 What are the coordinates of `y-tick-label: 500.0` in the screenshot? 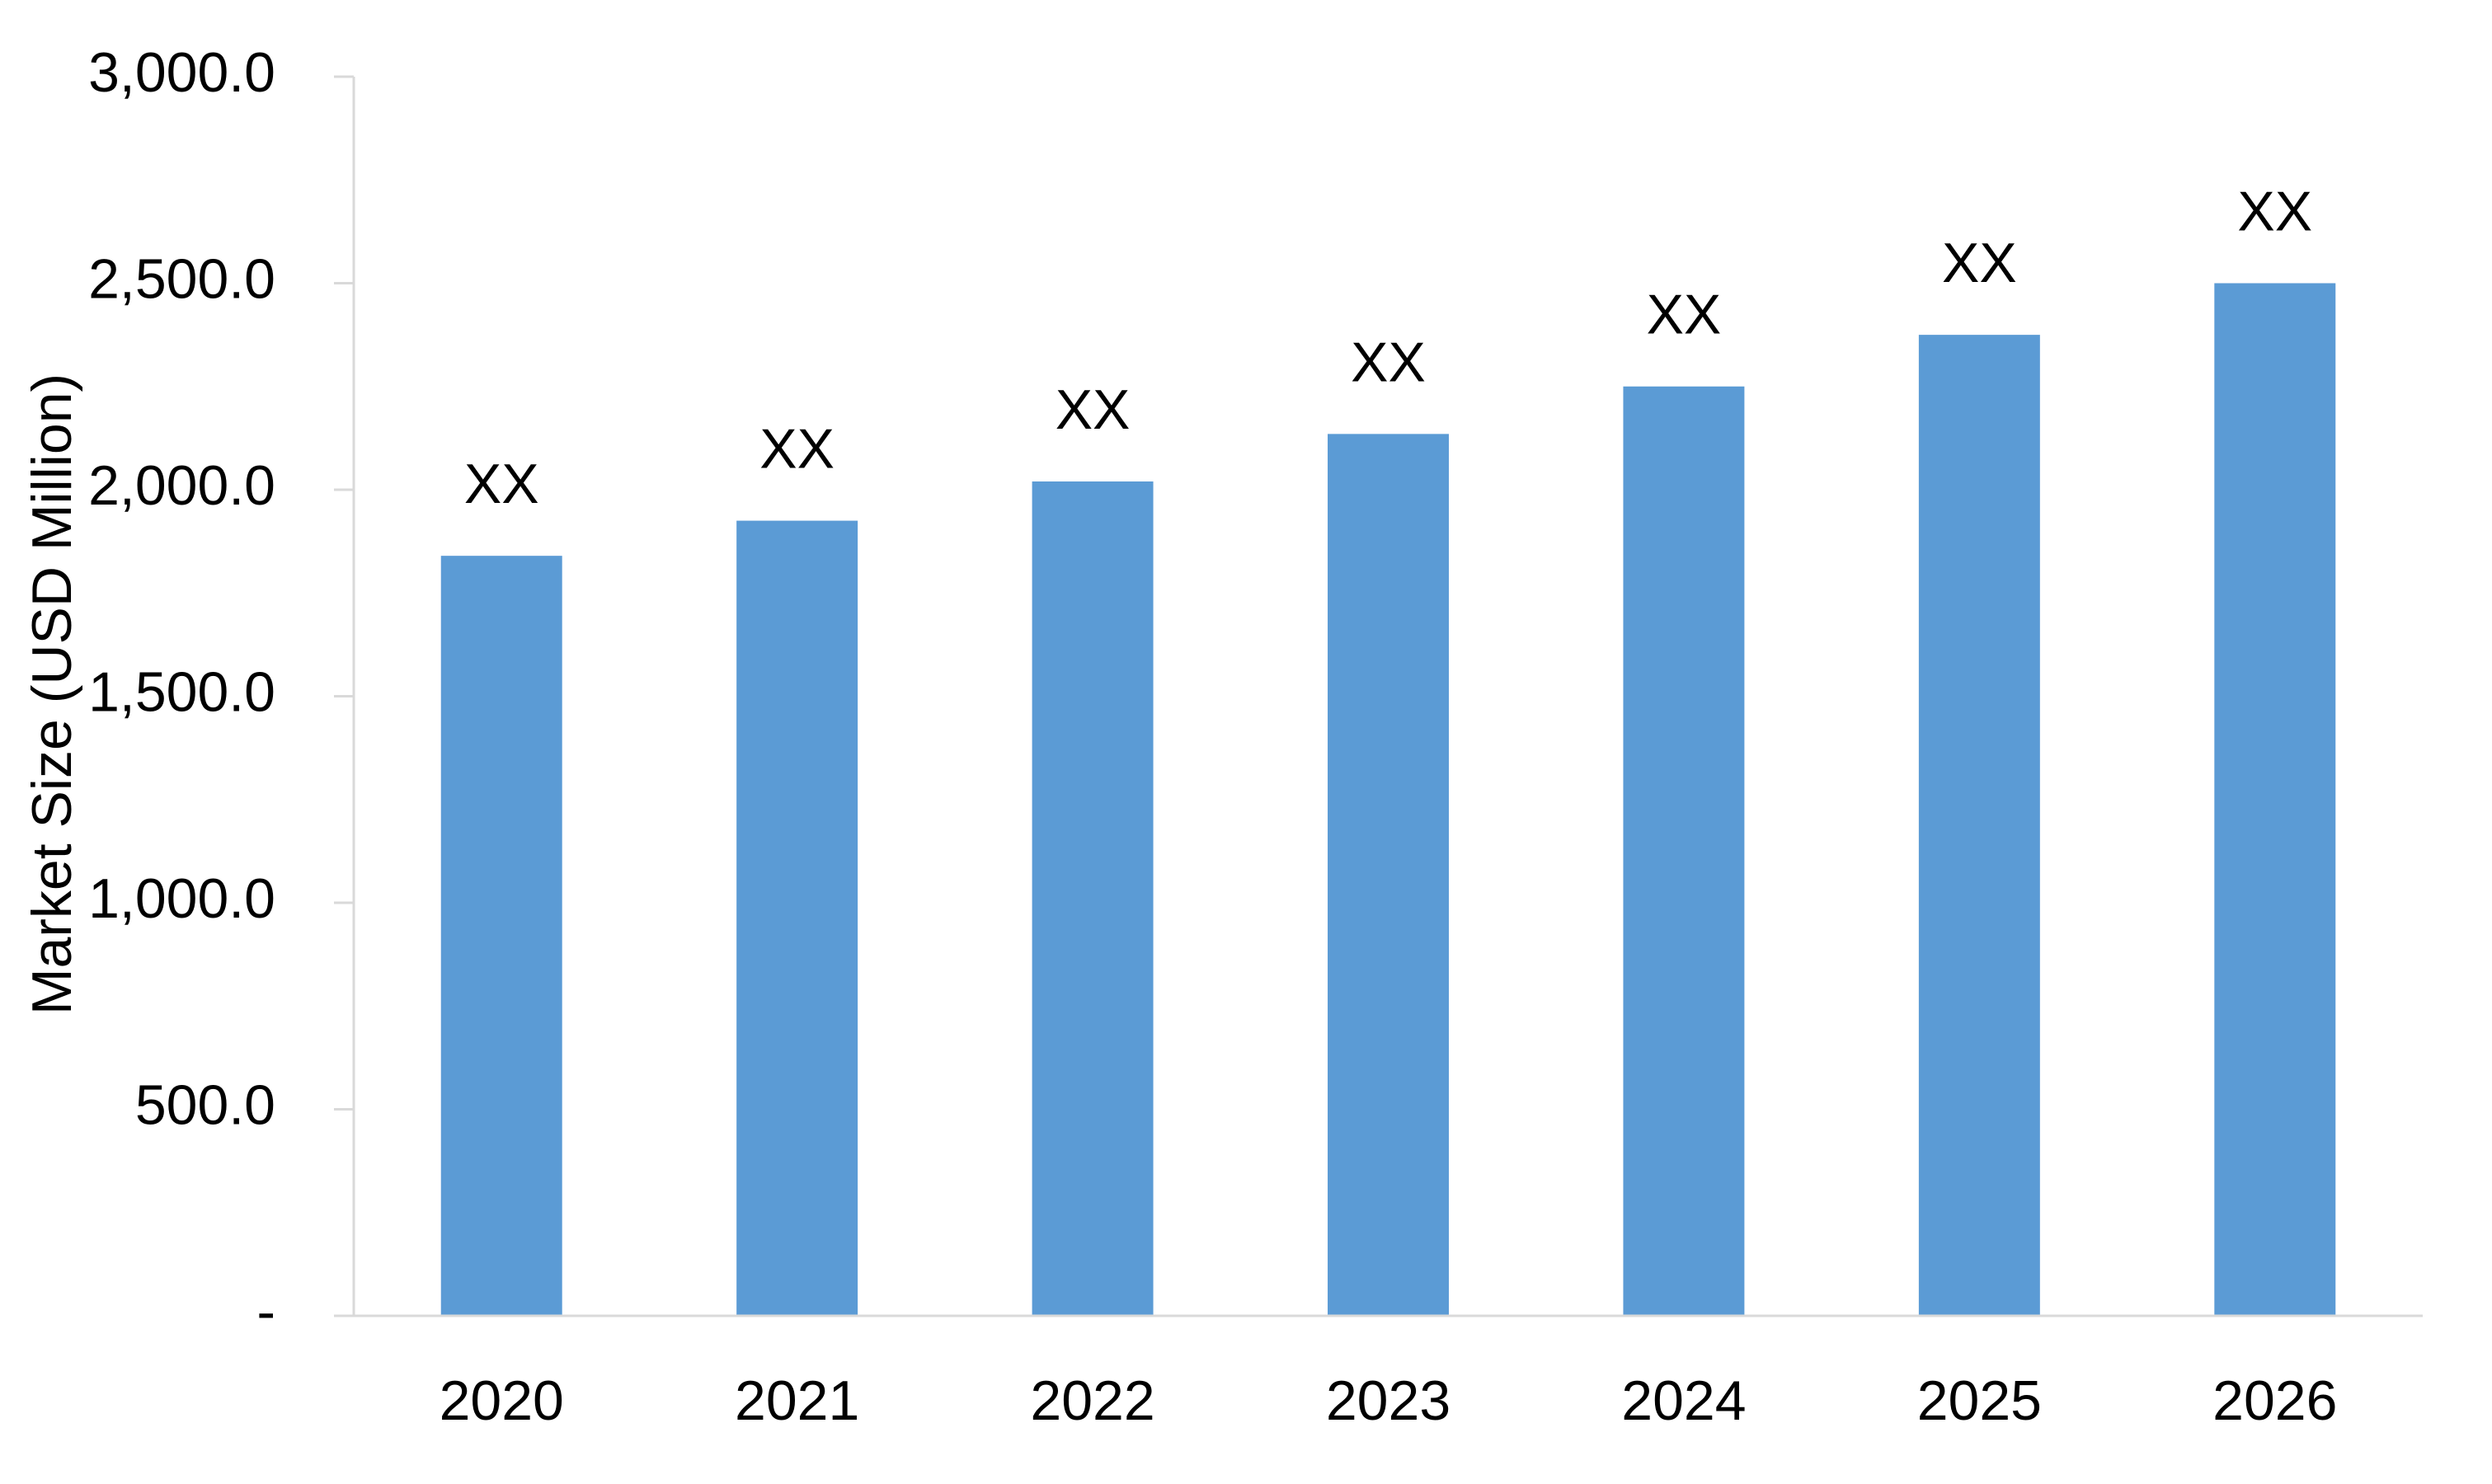 It's located at (205, 1104).